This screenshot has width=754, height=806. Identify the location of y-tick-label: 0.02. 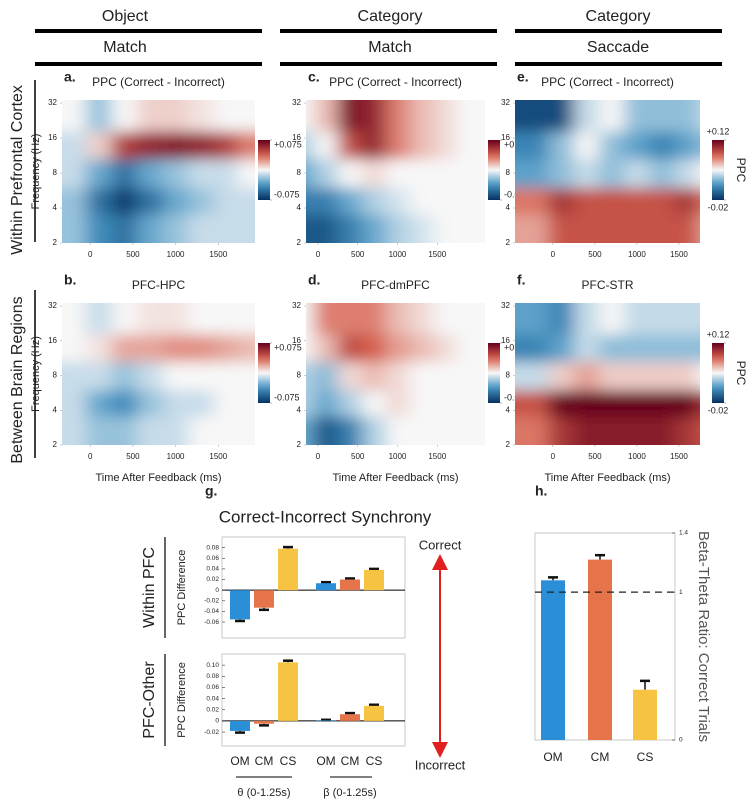
(212, 579).